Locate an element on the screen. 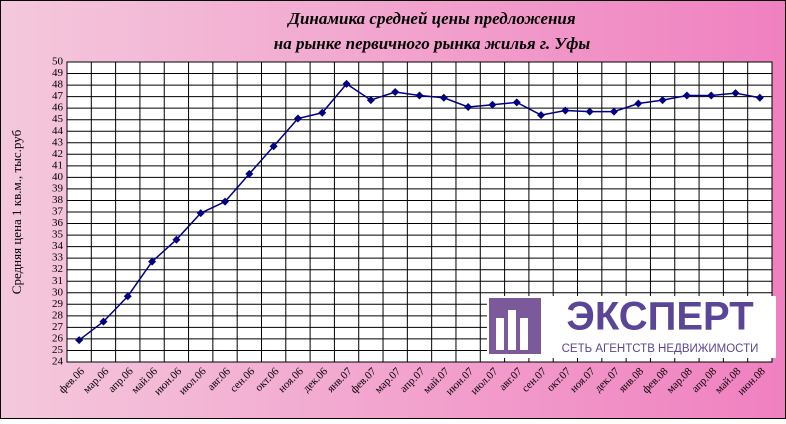 Image resolution: width=786 pixels, height=424 pixels. chart-title: на рынке первичного рынка жилья г. Уфы is located at coordinates (432, 43).